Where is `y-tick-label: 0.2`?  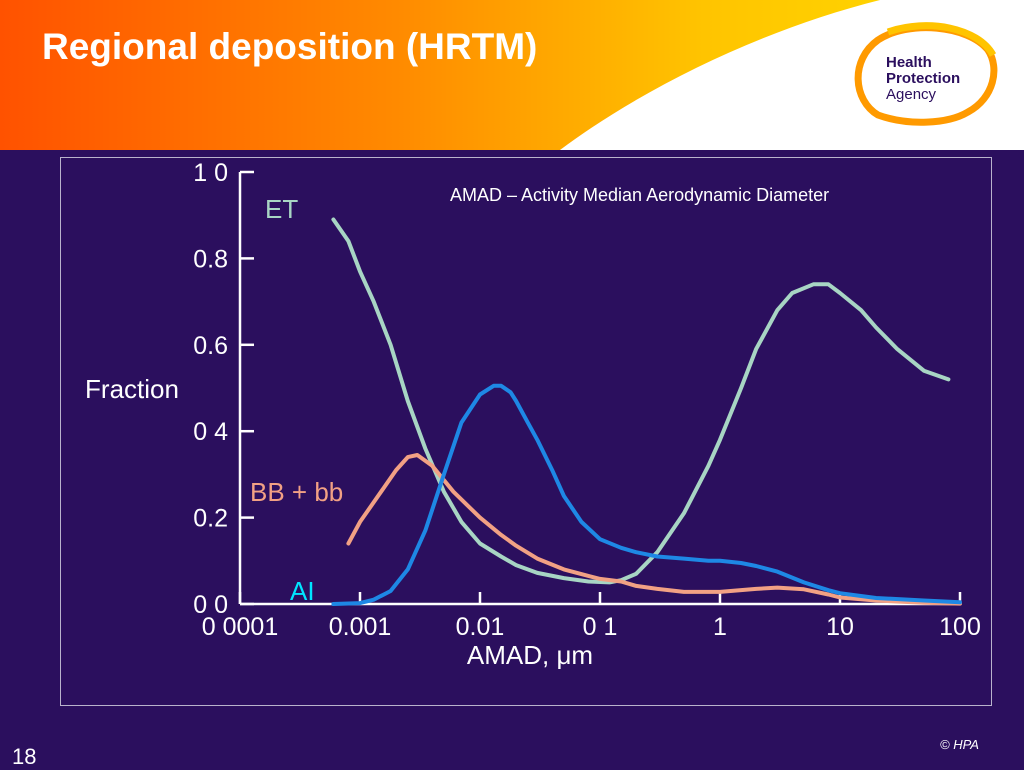
y-tick-label: 0.2 is located at coordinates (210, 519).